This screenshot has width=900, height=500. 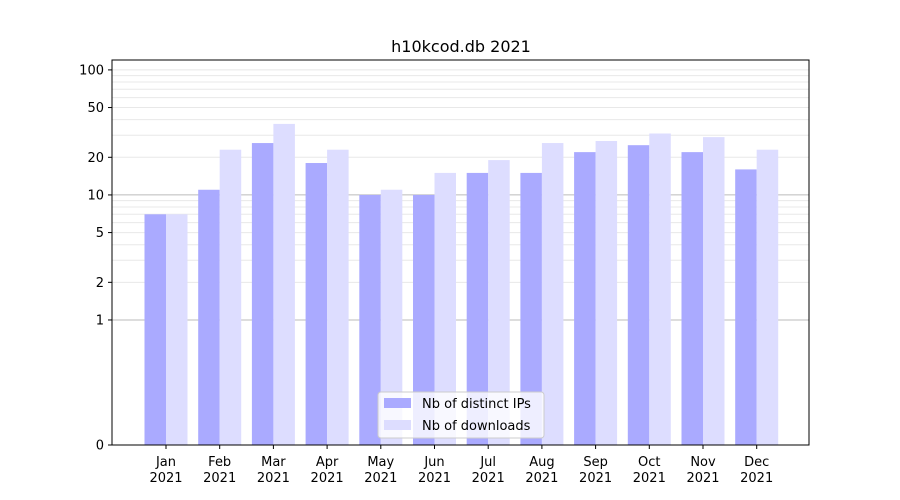 I want to click on bar-downloads-jun, so click(x=445, y=308).